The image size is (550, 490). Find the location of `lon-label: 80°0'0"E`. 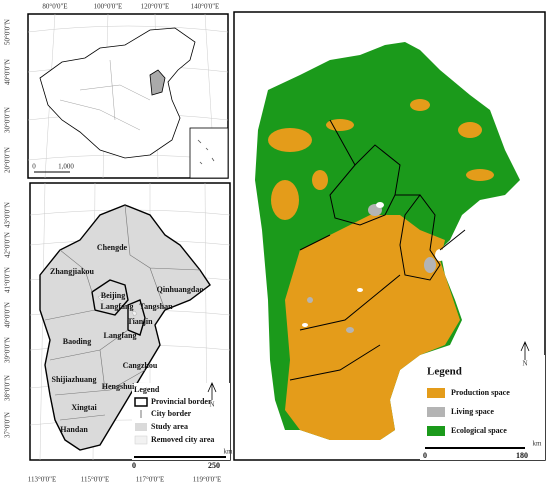

lon-label: 80°0'0"E is located at coordinates (54, 7).